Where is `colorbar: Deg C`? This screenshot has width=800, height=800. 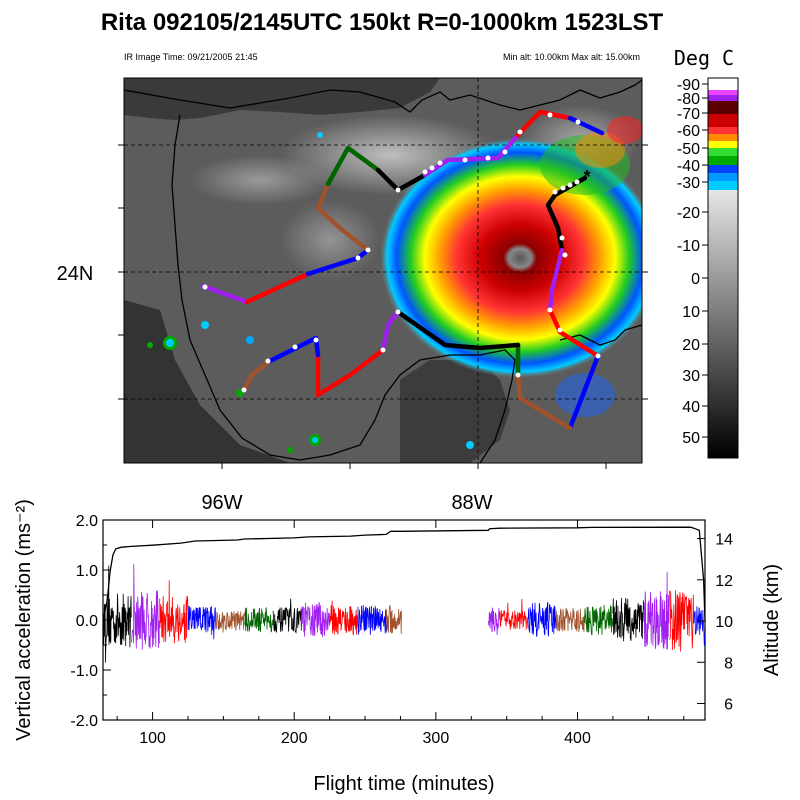
colorbar: Deg C is located at coordinates (706, 252).